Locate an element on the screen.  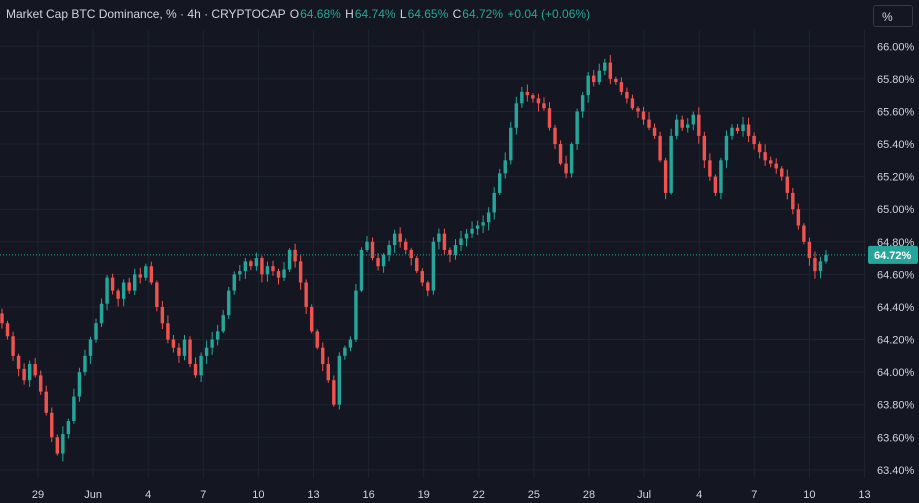
price-tick-label: 64.40% is located at coordinates (896, 308).